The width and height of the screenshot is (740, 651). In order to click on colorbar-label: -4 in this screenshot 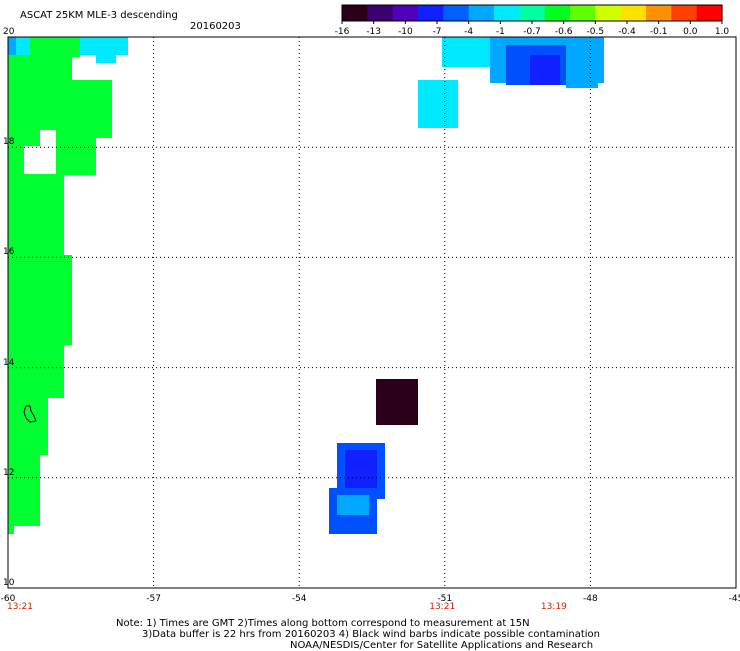, I will do `click(469, 32)`.